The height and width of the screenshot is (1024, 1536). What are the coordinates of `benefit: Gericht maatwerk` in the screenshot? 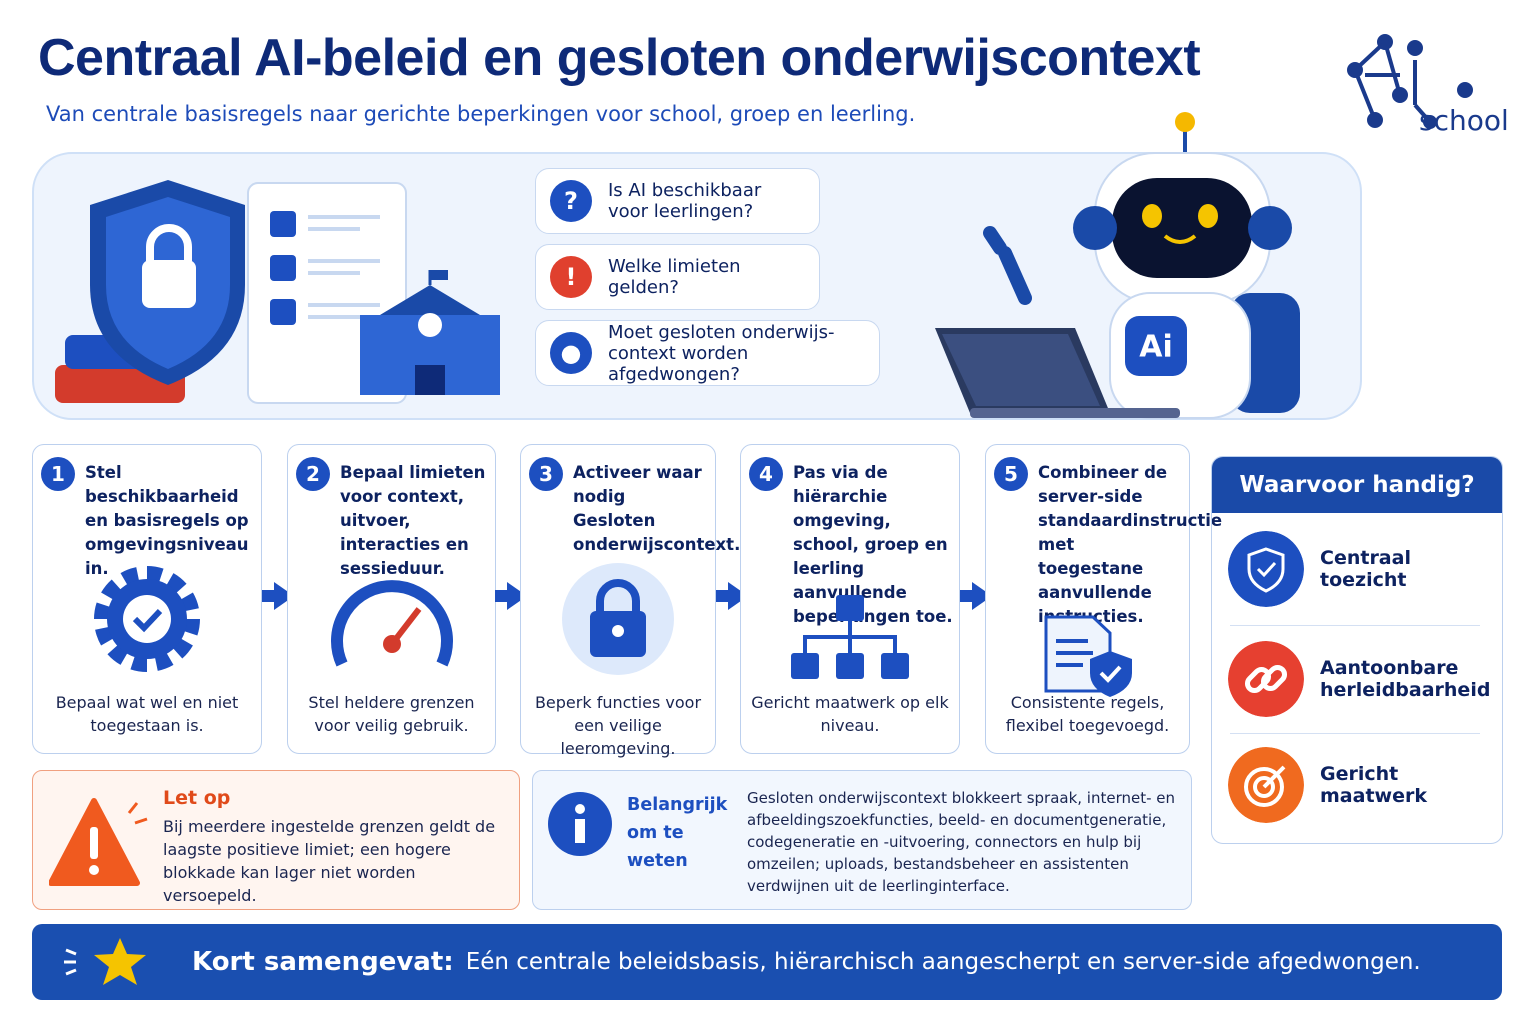 It's located at (1358, 785).